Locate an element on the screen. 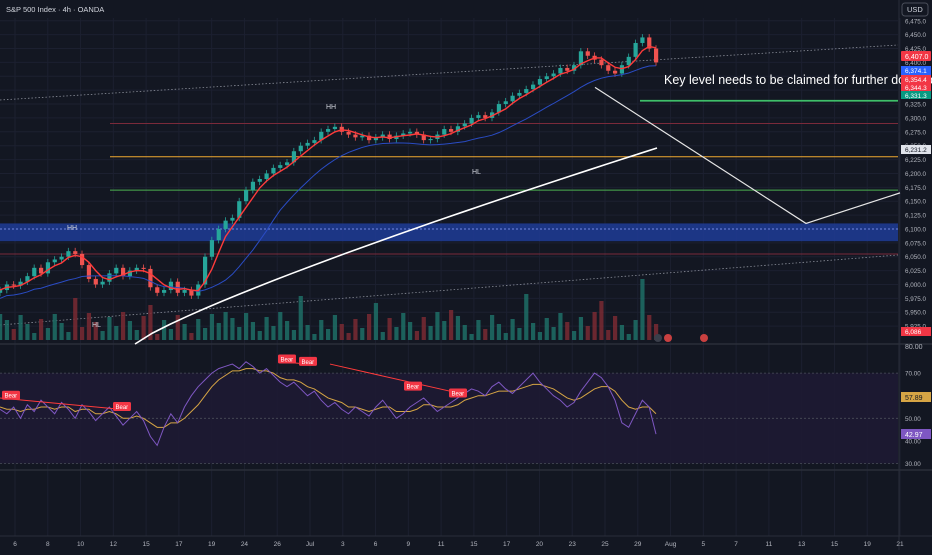 The width and height of the screenshot is (932, 555). price-axis-tick: 5,950.0 is located at coordinates (916, 313).